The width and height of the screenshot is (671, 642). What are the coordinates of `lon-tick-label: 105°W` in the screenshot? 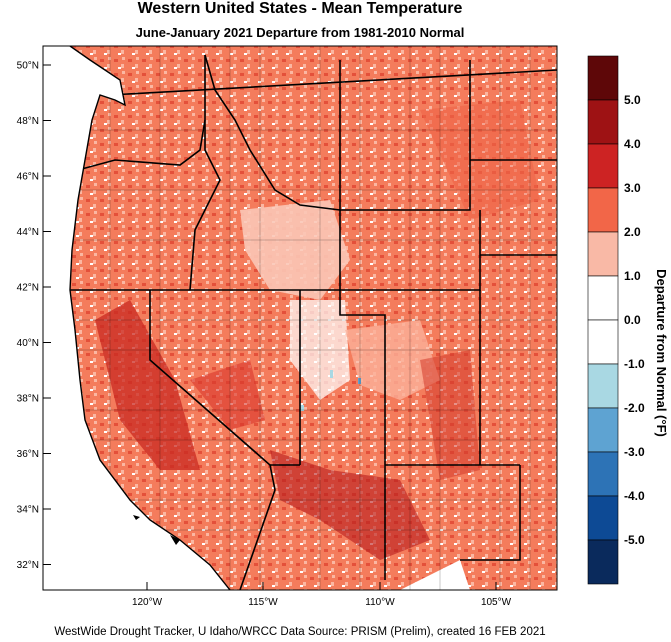 It's located at (496, 602).